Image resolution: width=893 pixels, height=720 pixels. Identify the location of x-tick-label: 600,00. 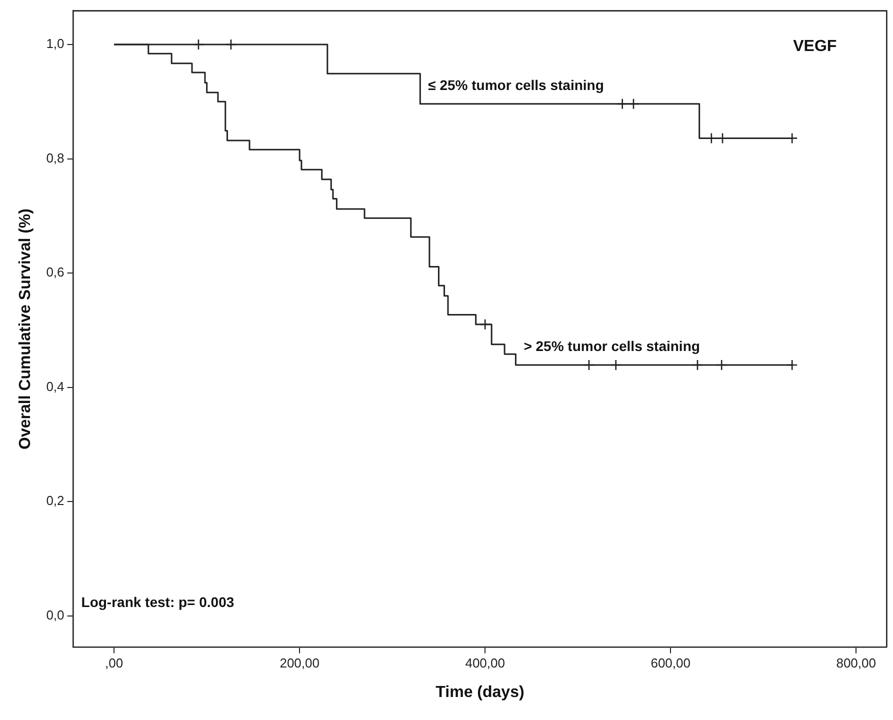
(670, 663).